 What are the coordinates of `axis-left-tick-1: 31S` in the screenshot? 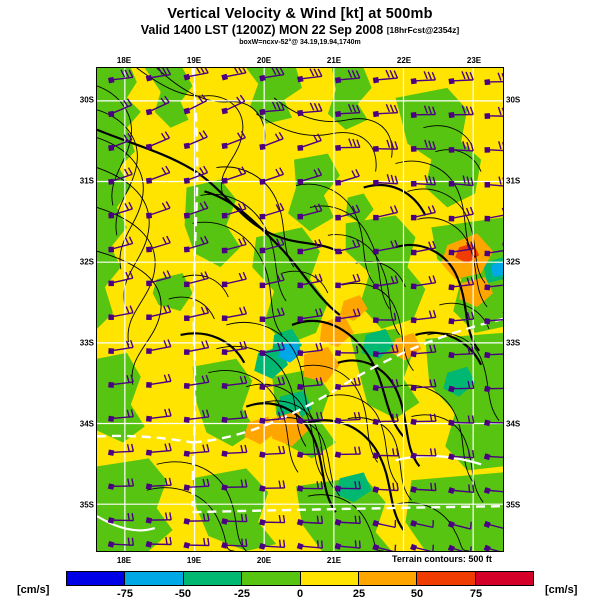 It's located at (86, 181).